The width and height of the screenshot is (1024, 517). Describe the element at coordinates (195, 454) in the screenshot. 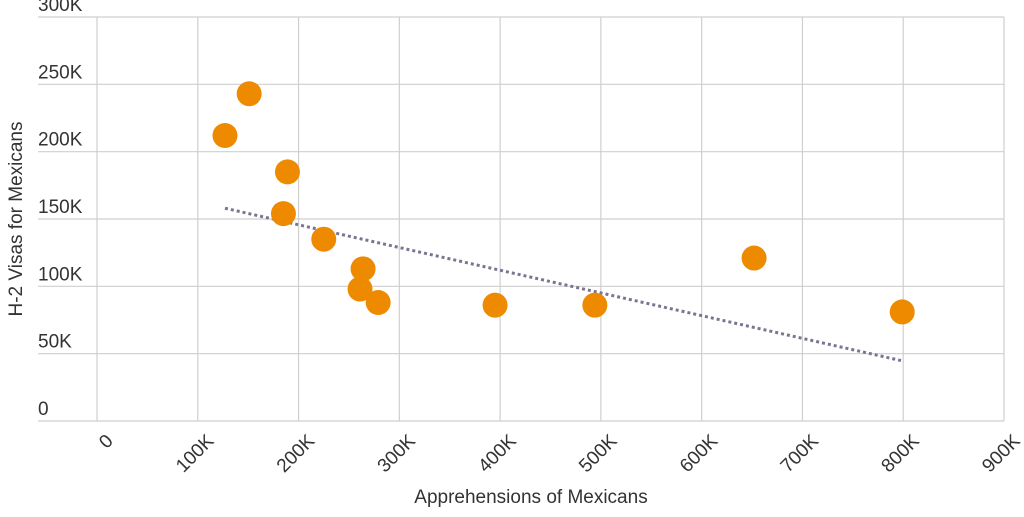

I see `x-tick-label: 100K` at that location.